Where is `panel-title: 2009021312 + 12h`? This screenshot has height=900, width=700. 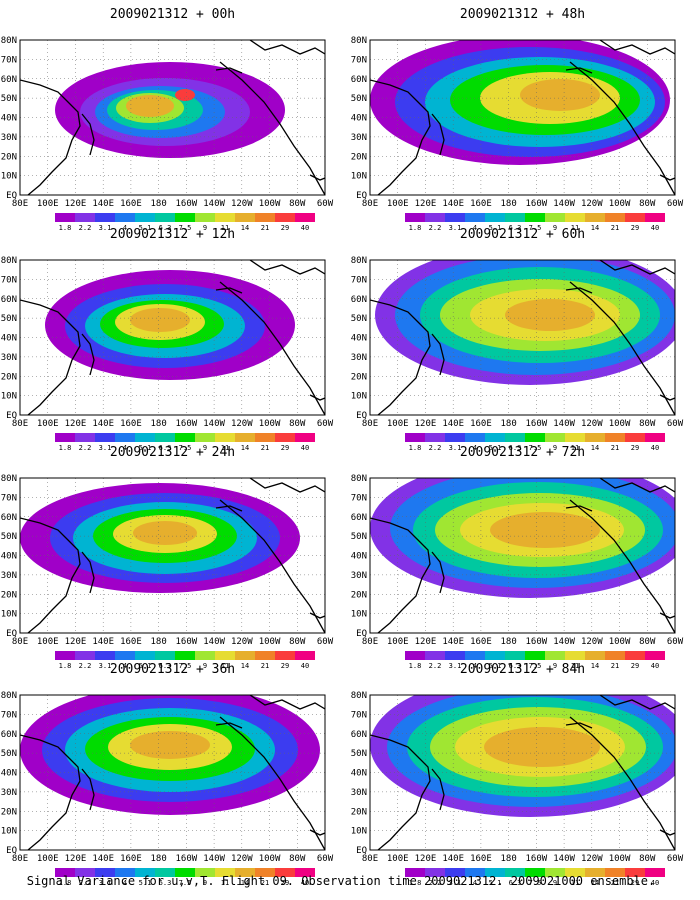
panel-title: 2009021312 + 12h is located at coordinates (172, 234).